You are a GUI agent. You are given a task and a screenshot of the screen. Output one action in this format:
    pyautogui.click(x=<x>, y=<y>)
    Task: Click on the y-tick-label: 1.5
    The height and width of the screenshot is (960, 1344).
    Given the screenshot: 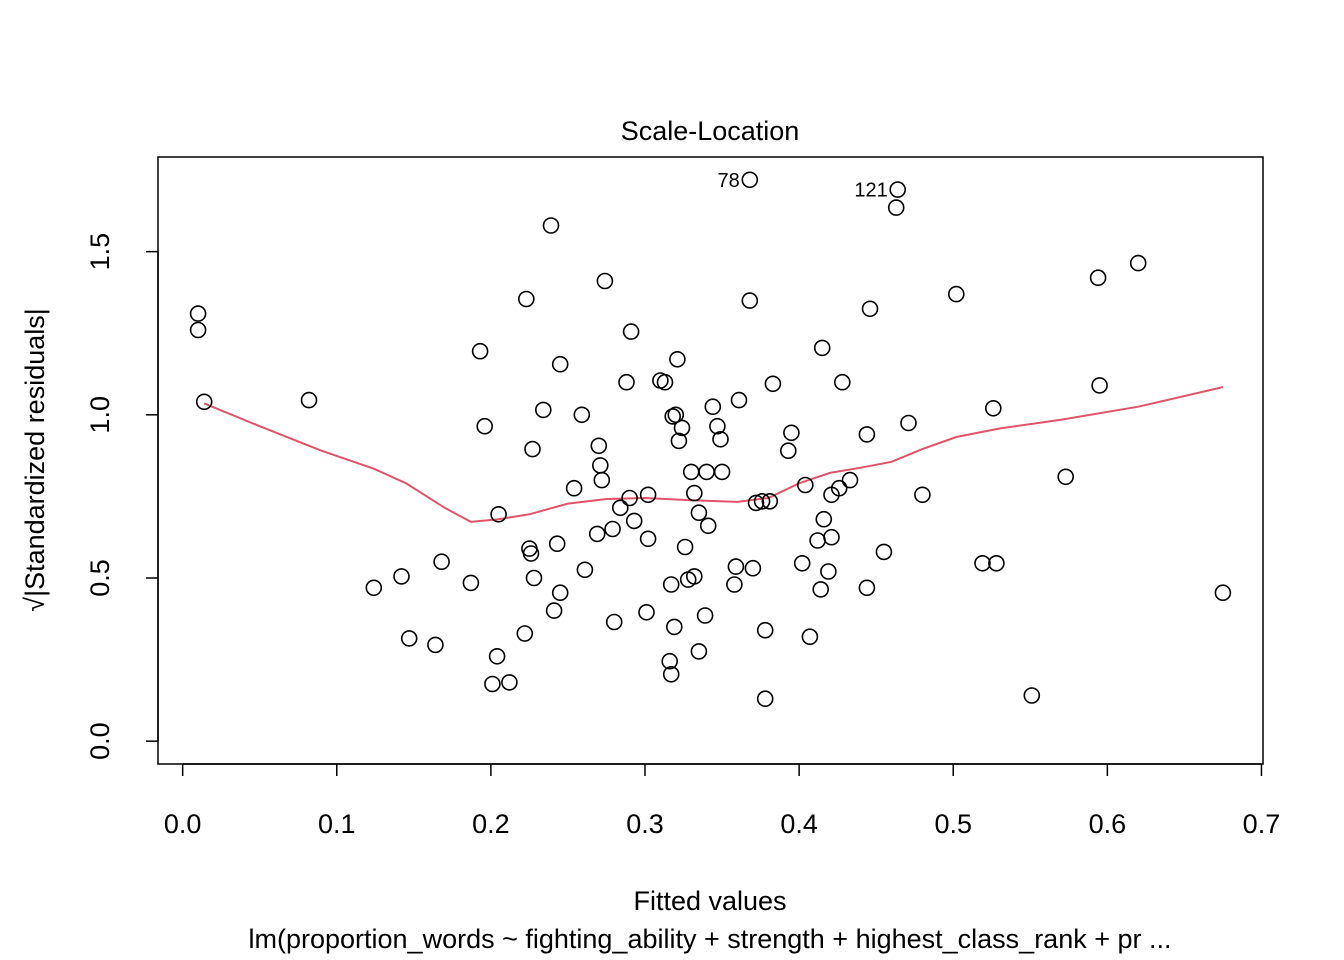 What is the action you would take?
    pyautogui.click(x=100, y=252)
    